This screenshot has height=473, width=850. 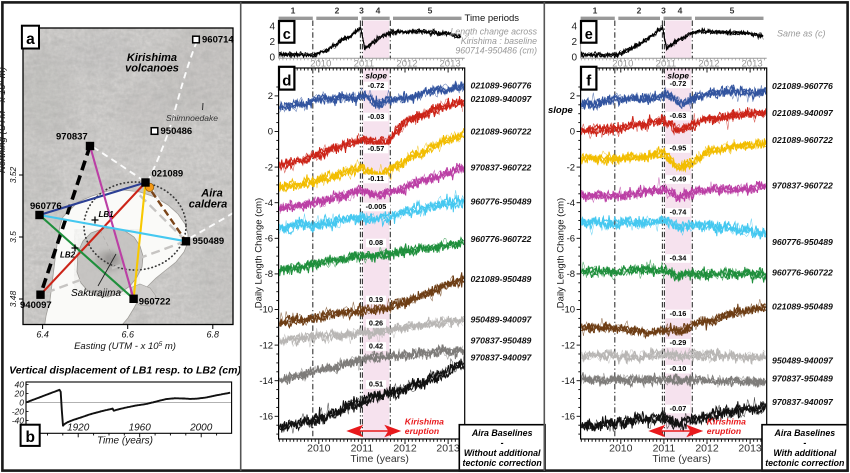 What do you see at coordinates (286, 81) in the screenshot?
I see `svg-text: d` at bounding box center [286, 81].